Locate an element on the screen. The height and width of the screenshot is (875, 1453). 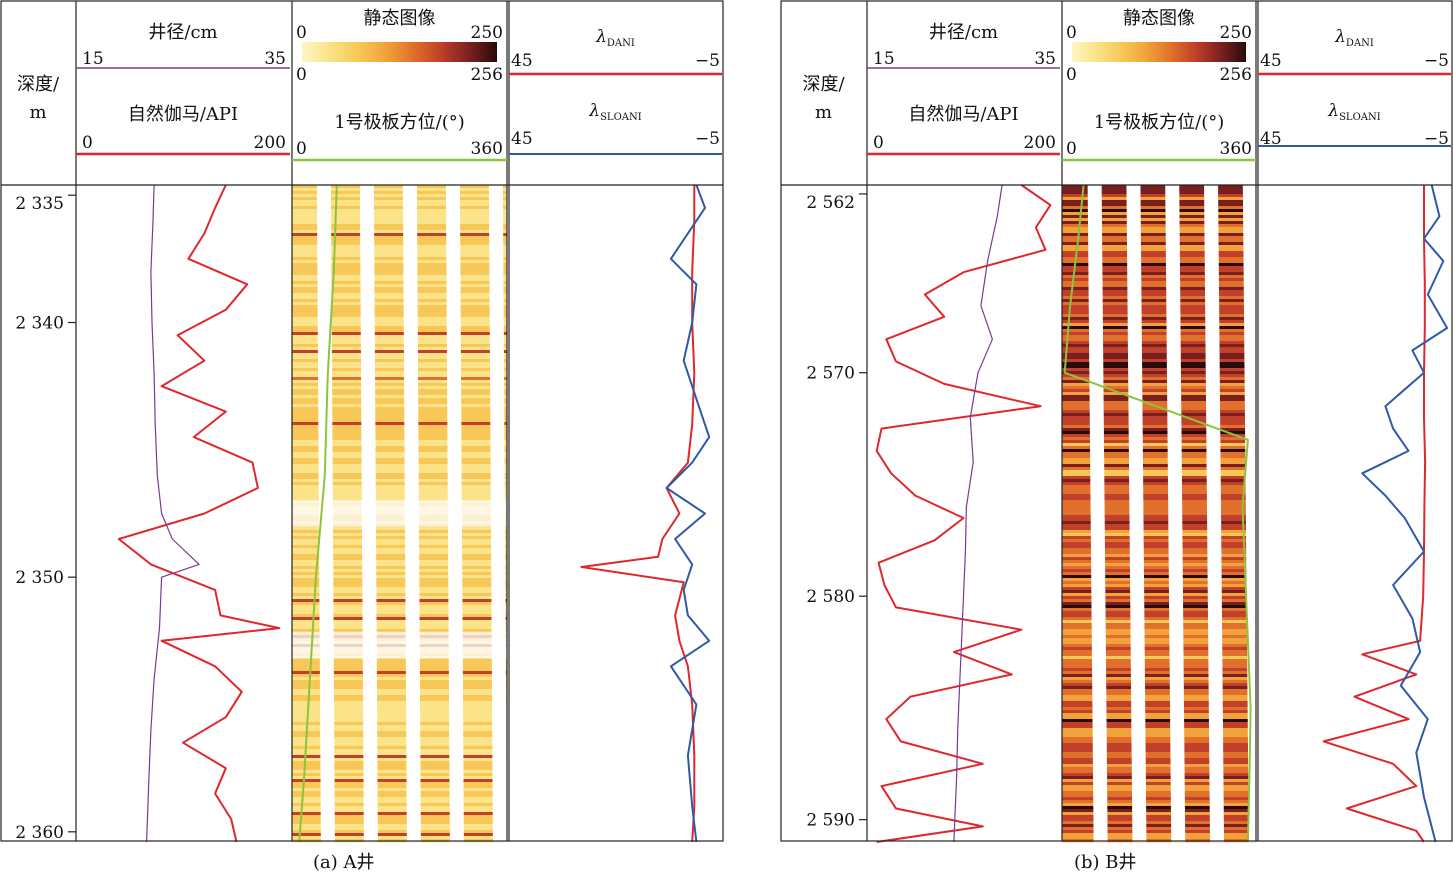
series-caliper is located at coordinates (978, 513).